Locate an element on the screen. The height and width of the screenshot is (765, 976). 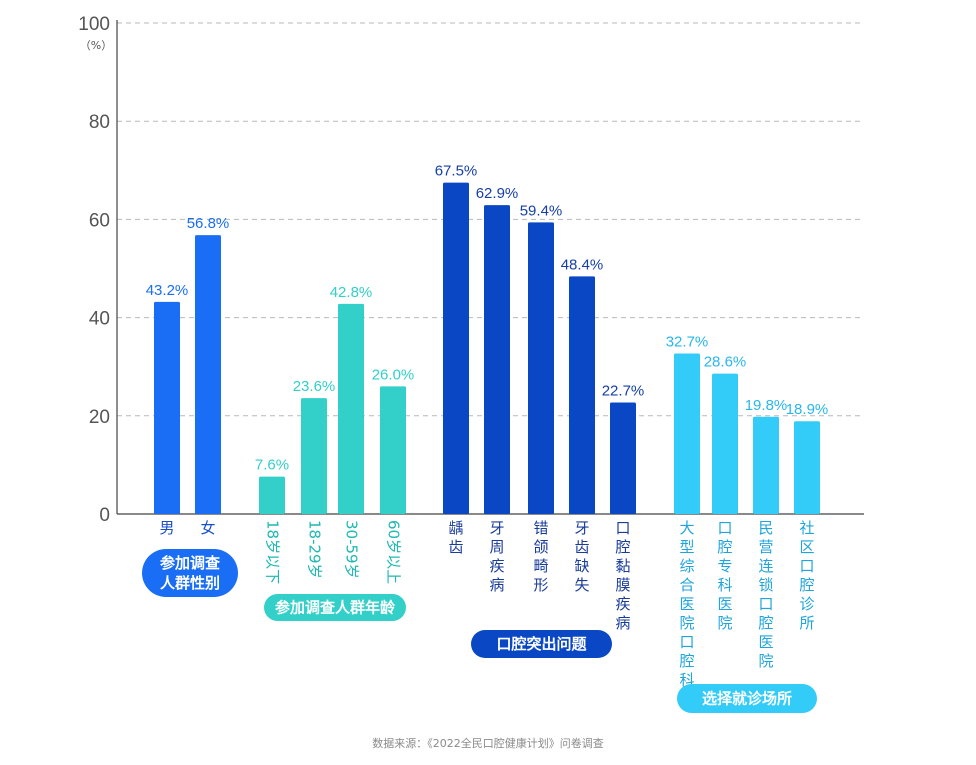
group-label: 口腔突出问题 is located at coordinates (541, 644).